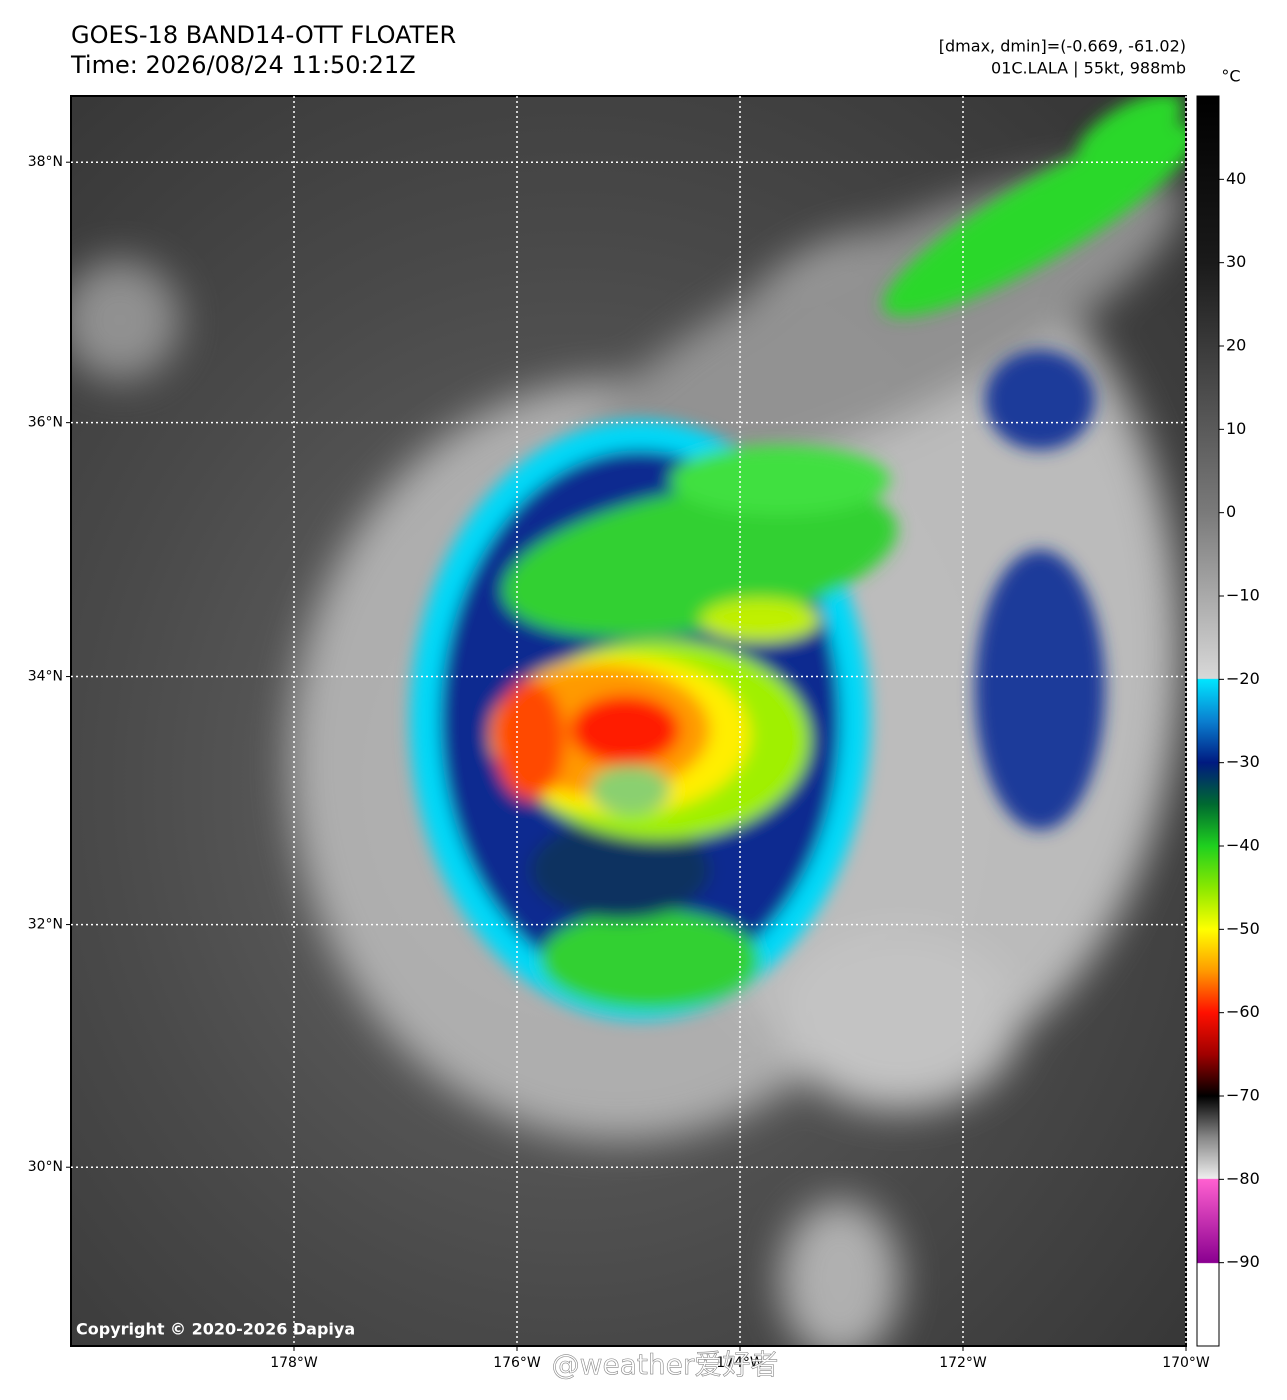 The width and height of the screenshot is (1287, 1400). I want to click on colorbar-tick-label: −60, so click(1243, 1011).